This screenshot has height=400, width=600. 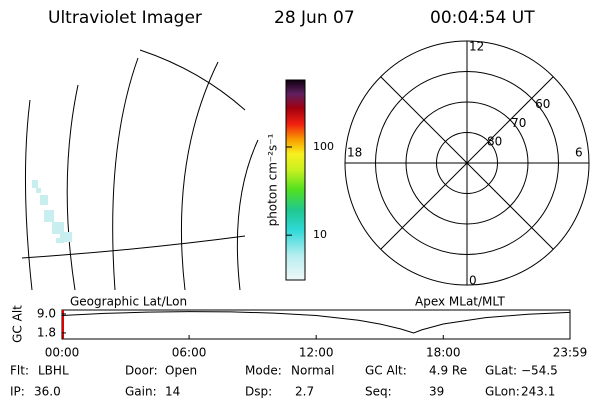 I want to click on timeline-frame, so click(x=316, y=324).